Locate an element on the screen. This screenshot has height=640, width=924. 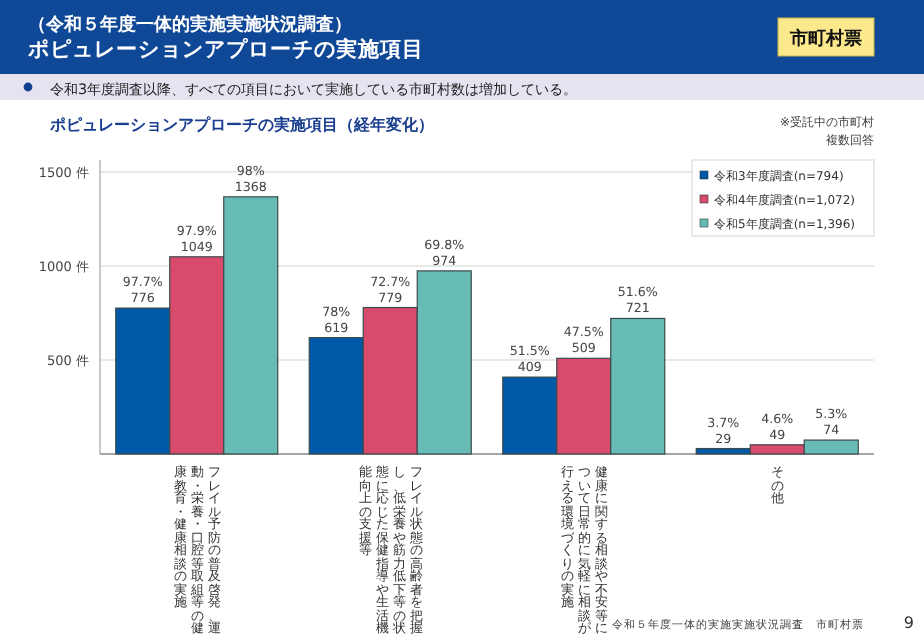
text: （令和５年度一体的実施実施状況調査） is located at coordinates (190, 25).